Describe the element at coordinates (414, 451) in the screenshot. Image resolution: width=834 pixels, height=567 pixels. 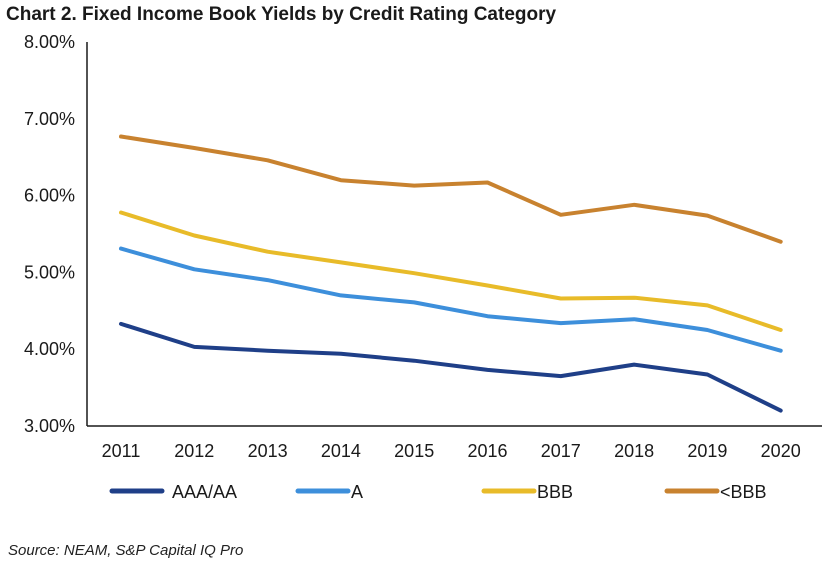
I see `x-tick-label: 2015` at that location.